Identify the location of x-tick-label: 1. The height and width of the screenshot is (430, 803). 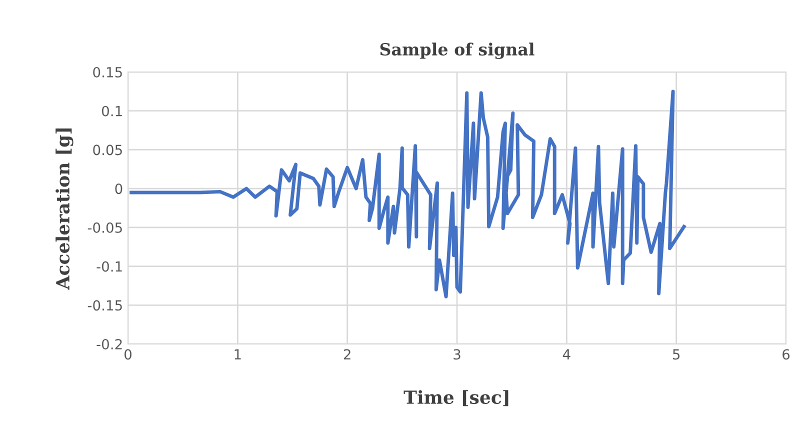
(237, 354).